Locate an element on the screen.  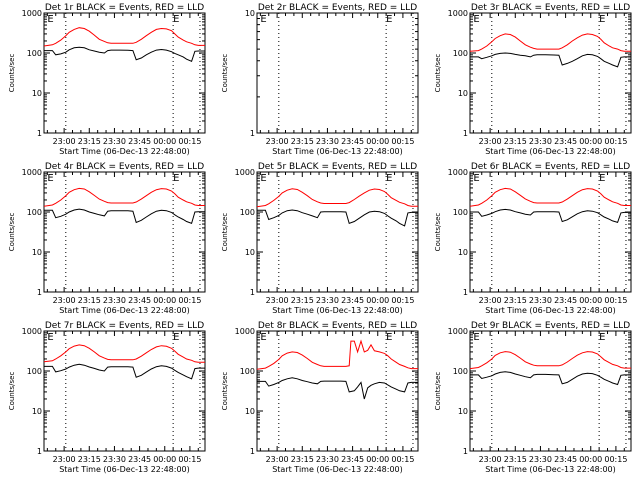
chart-title: Det 7r BLACK = Events, RED = LLD is located at coordinates (124, 326).